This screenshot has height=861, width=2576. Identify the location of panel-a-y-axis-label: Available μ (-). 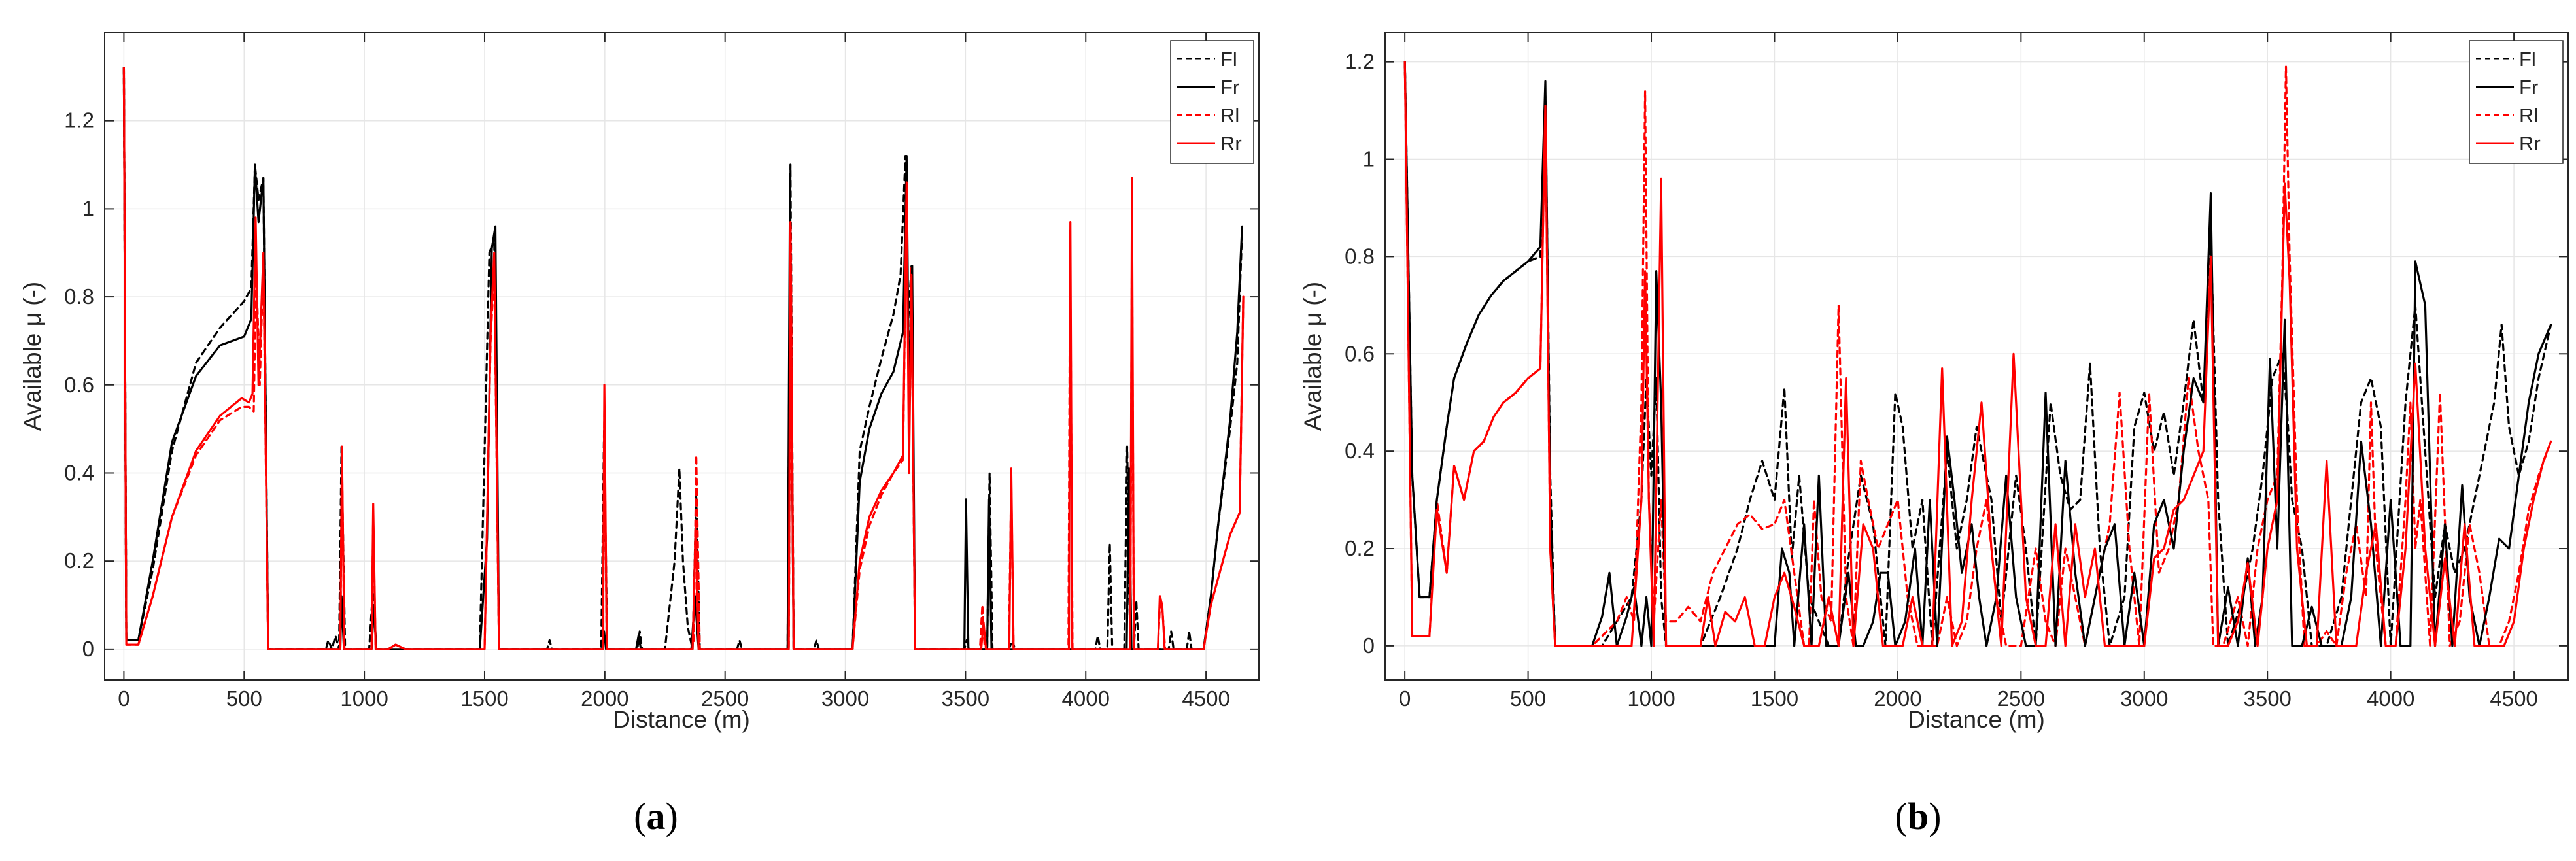
(33, 357).